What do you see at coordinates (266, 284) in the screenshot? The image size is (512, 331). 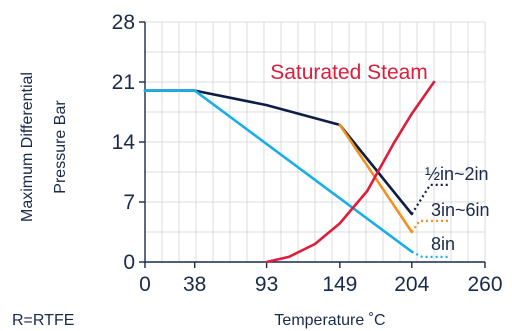 I see `x-tick-label: 93` at bounding box center [266, 284].